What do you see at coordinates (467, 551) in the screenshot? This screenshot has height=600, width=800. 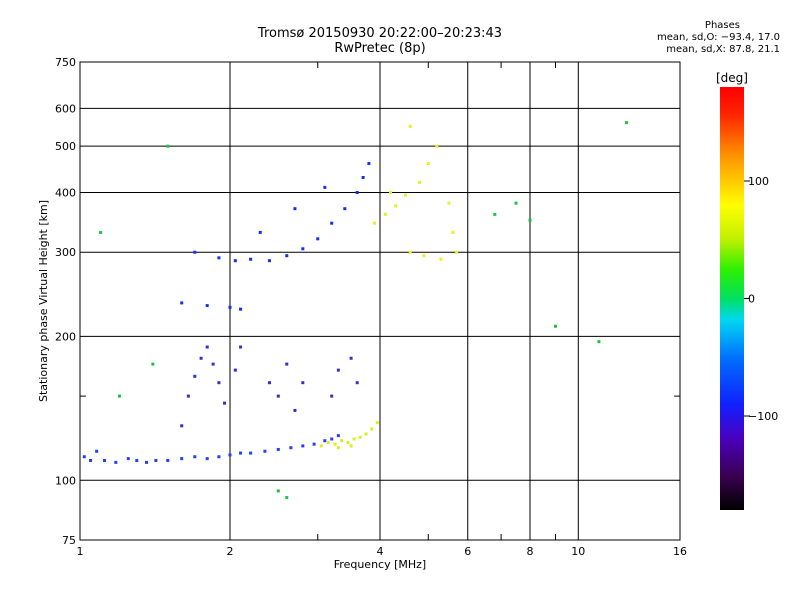 I see `x-tick-label: 6` at bounding box center [467, 551].